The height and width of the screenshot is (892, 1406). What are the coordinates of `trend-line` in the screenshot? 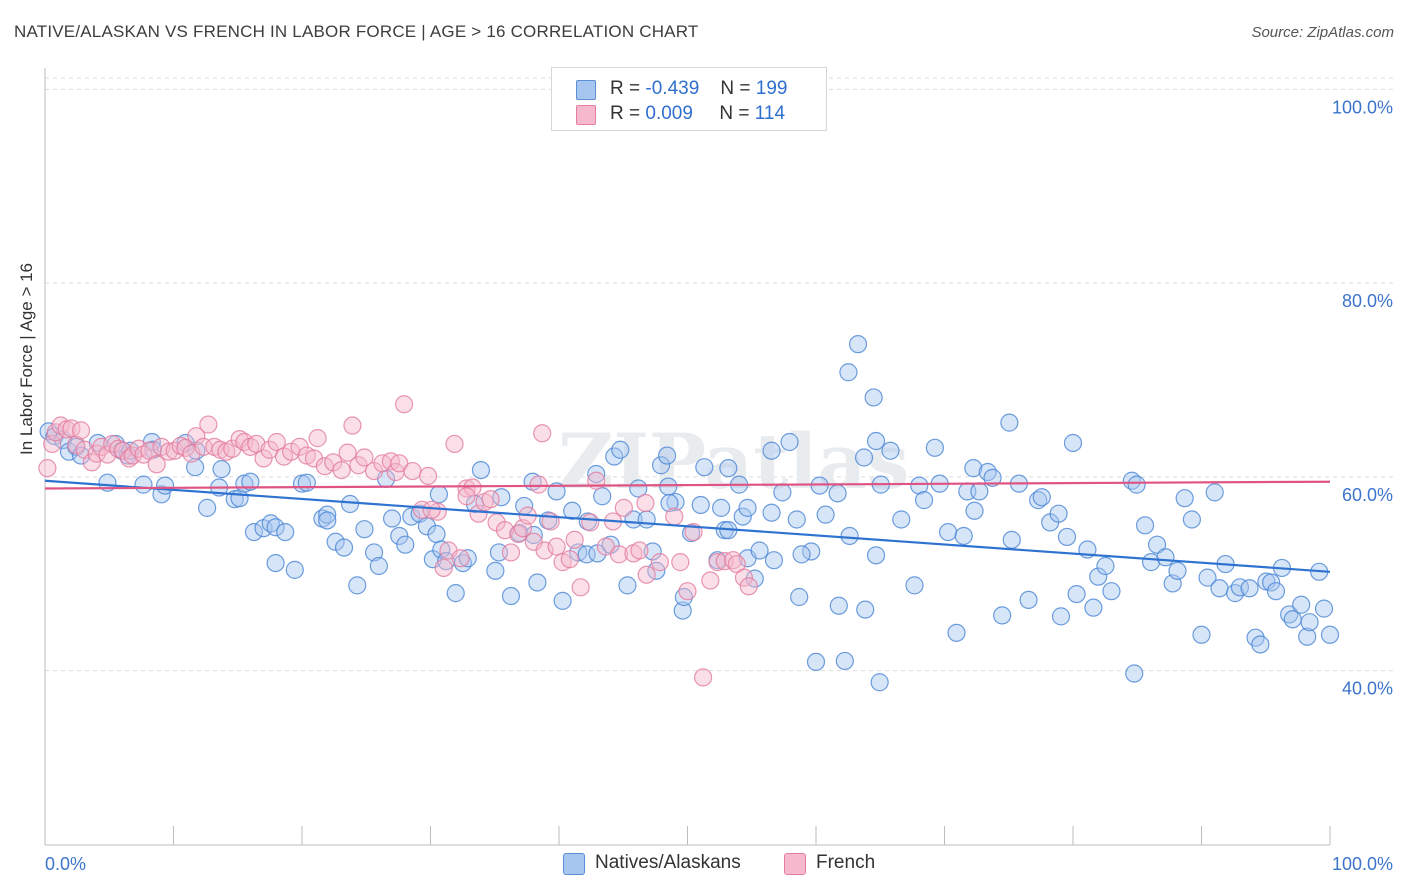 It's located at (687, 526).